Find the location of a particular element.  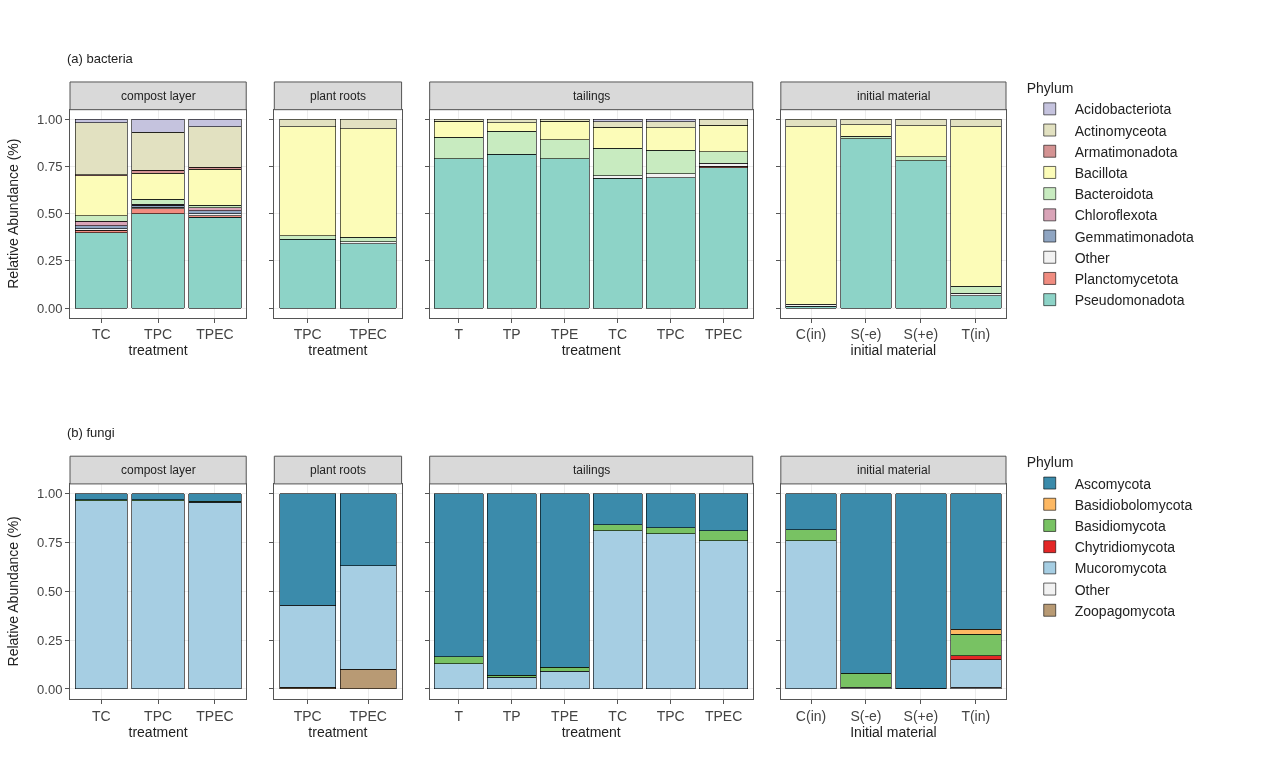

legend-label: Bacillota is located at coordinates (1101, 172).